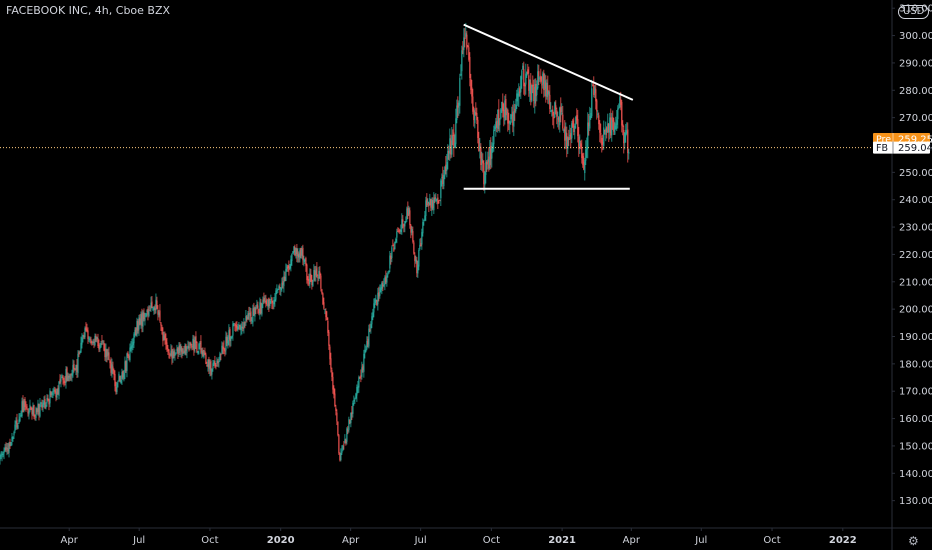  Describe the element at coordinates (562, 540) in the screenshot. I see `x-tick-label: 2021` at that location.